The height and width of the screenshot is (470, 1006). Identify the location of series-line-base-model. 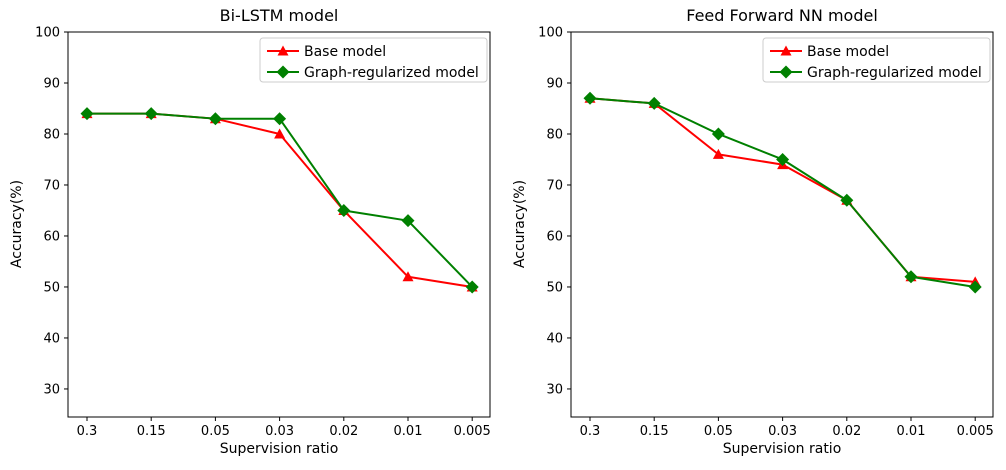
(280, 200).